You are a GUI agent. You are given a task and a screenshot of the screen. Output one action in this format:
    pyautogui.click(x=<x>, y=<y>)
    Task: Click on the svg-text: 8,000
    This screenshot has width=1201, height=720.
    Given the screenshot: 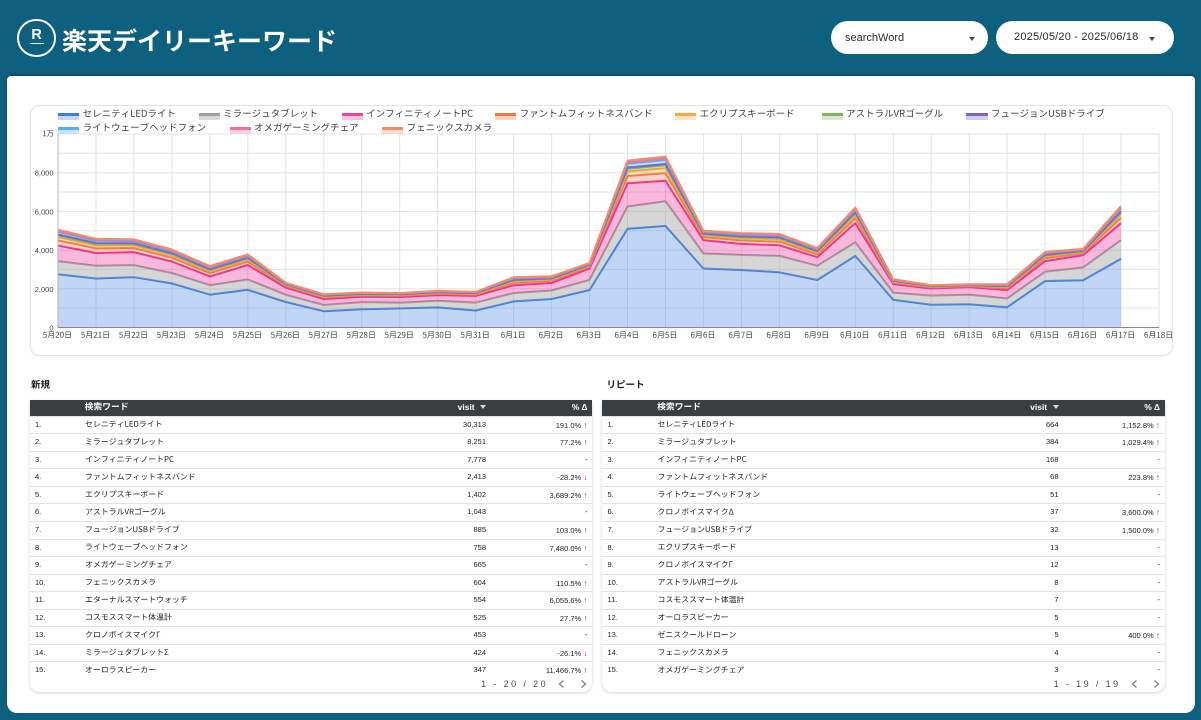 What is the action you would take?
    pyautogui.click(x=43, y=172)
    